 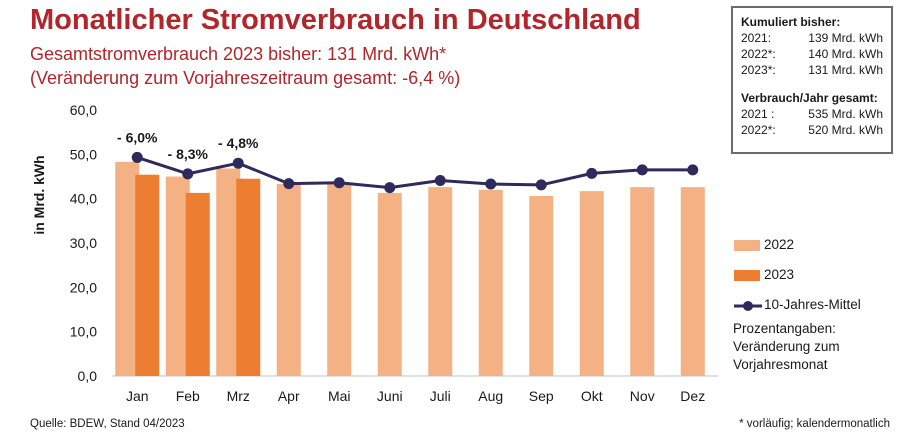 I want to click on legend-swatch-2022, so click(x=747, y=245).